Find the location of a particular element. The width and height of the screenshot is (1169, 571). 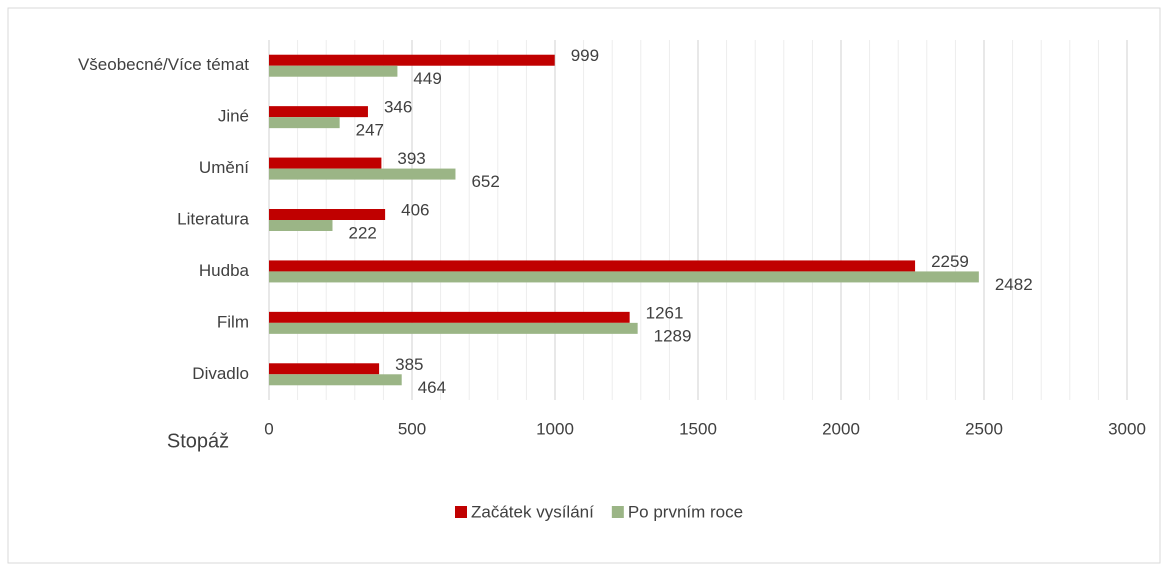

y-tick-label: Film is located at coordinates (233, 321).